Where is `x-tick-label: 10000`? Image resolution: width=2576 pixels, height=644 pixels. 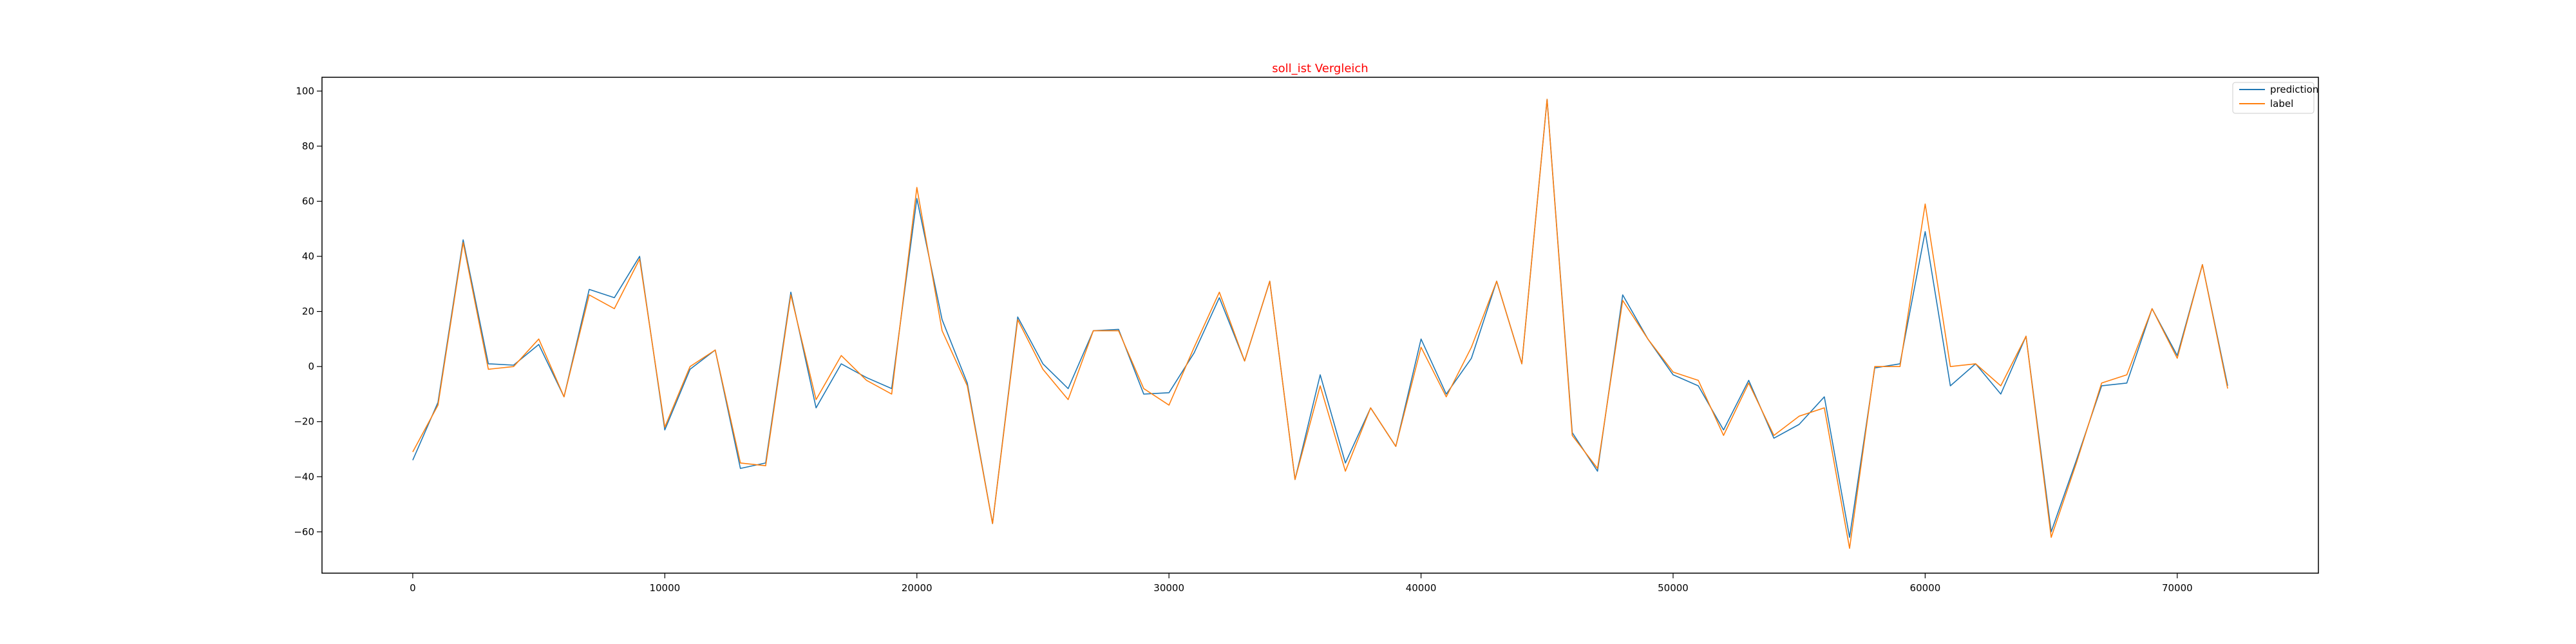 x-tick-label: 10000 is located at coordinates (664, 588).